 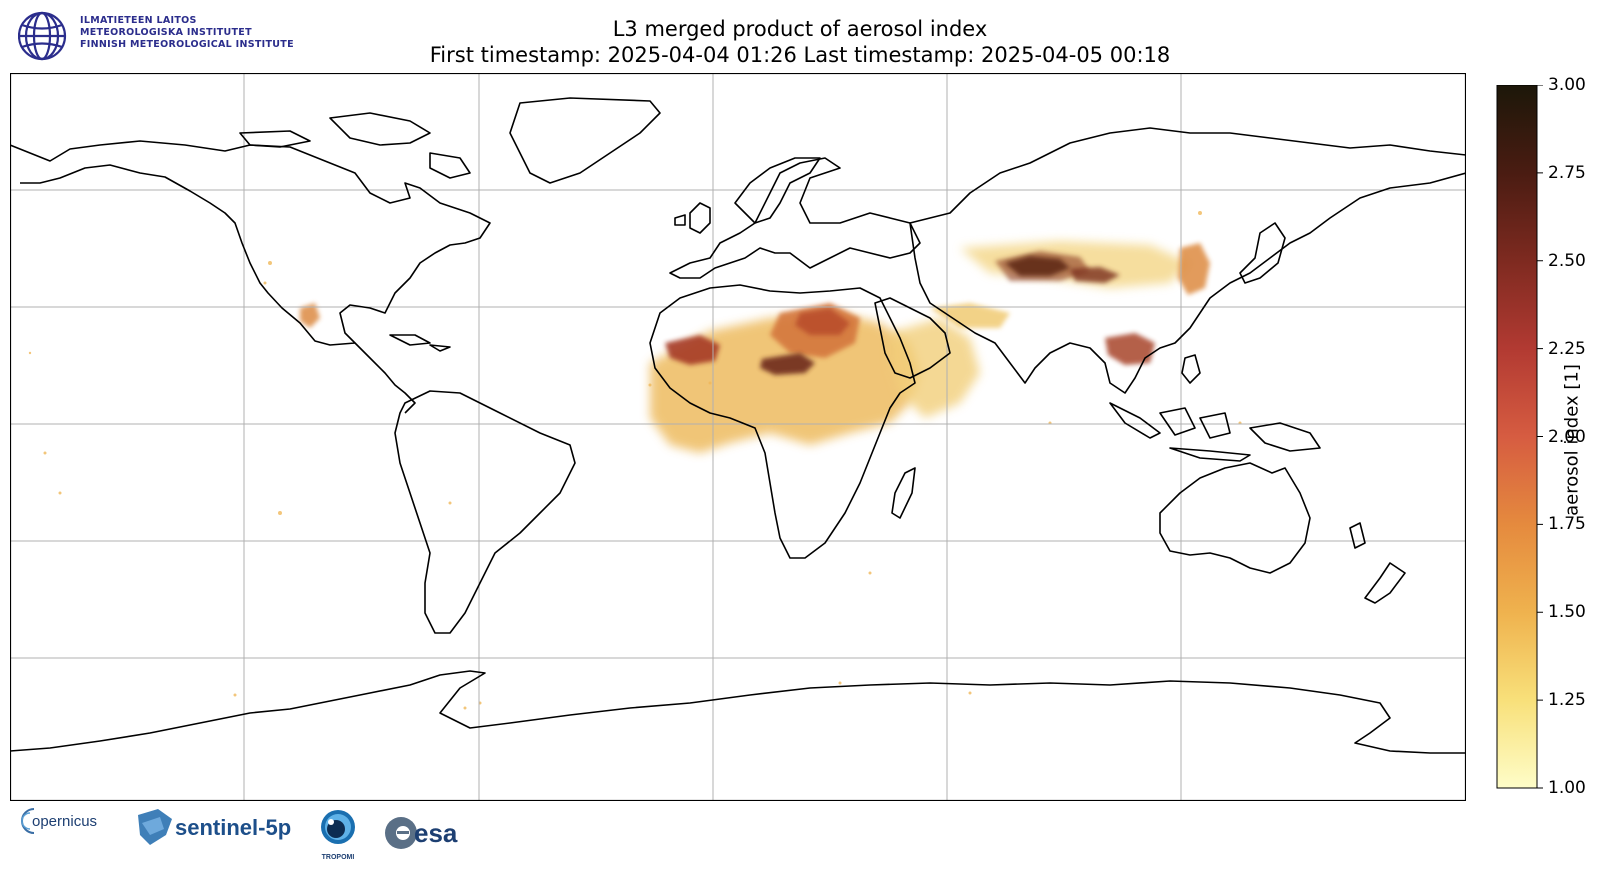 I want to click on esa-logo: esa, so click(x=421, y=833).